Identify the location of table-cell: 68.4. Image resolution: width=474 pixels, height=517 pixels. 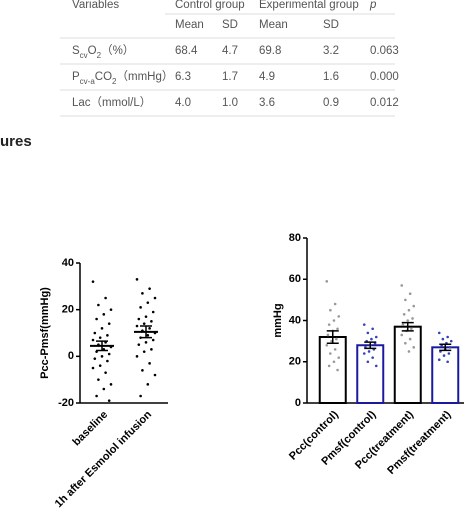
(186, 51).